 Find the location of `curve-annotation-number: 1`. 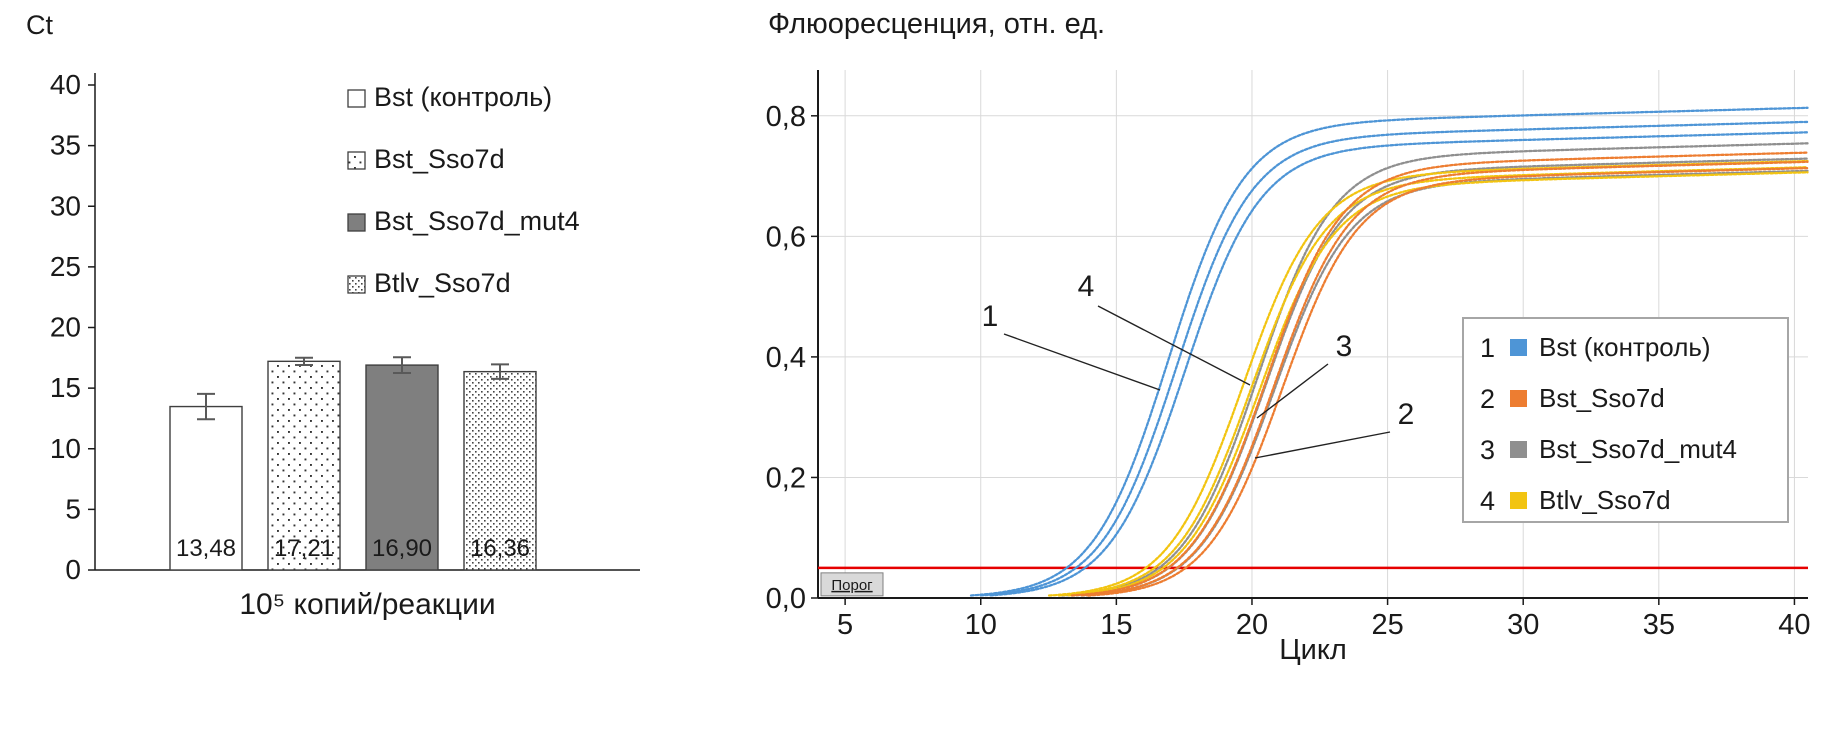

curve-annotation-number: 1 is located at coordinates (990, 316).